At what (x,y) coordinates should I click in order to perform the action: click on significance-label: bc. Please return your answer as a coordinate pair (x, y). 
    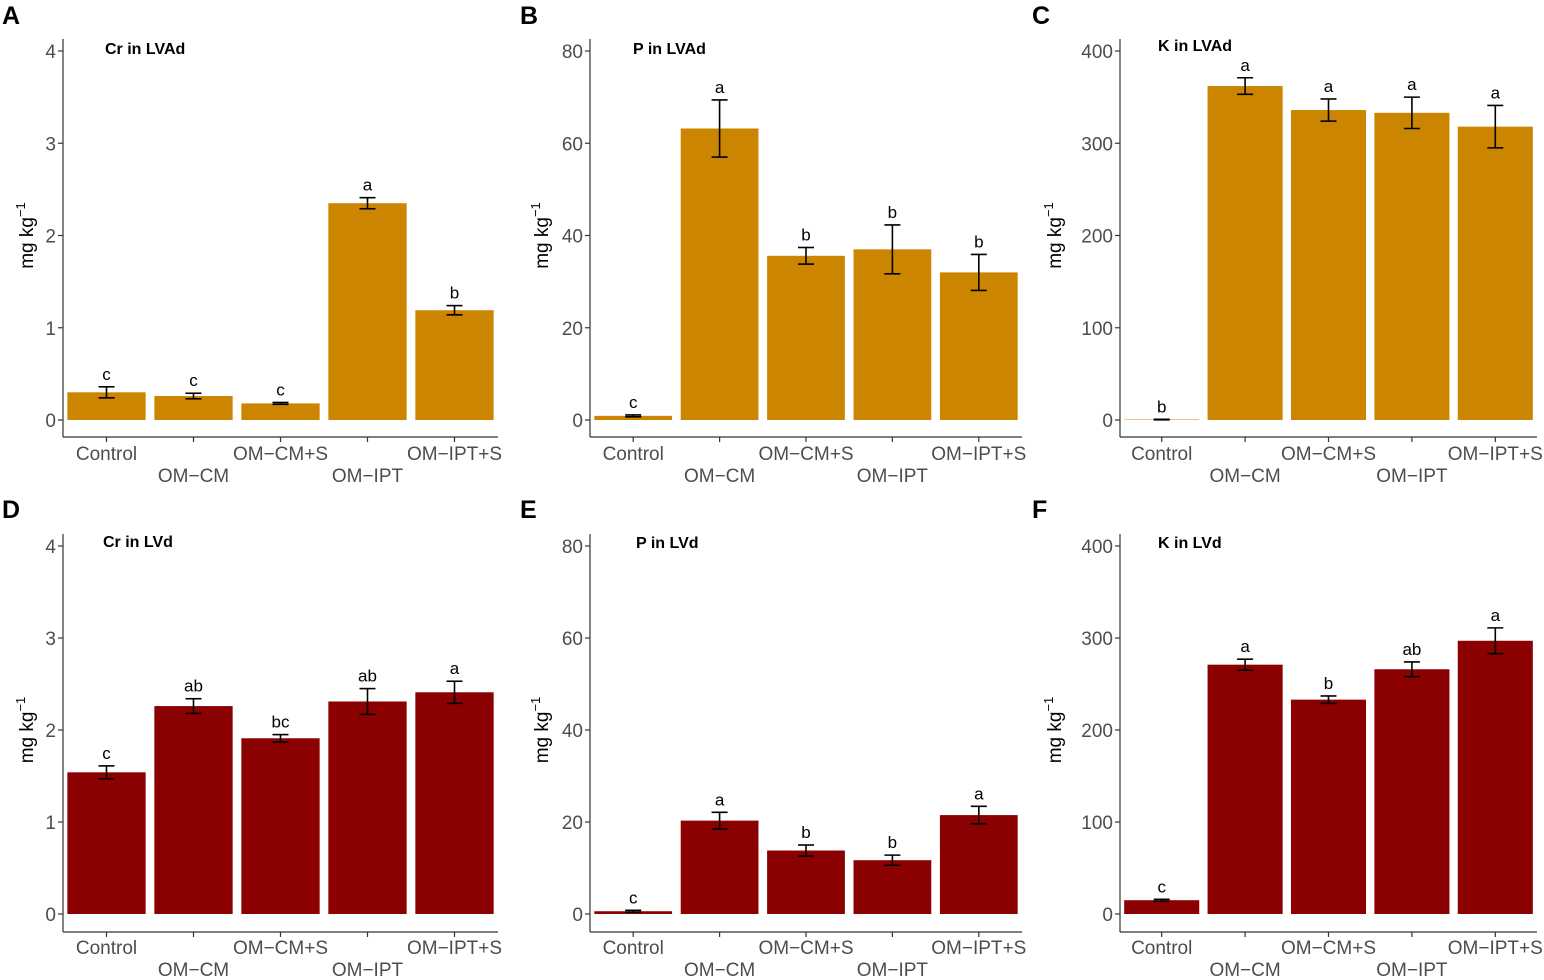
    Looking at the image, I should click on (281, 722).